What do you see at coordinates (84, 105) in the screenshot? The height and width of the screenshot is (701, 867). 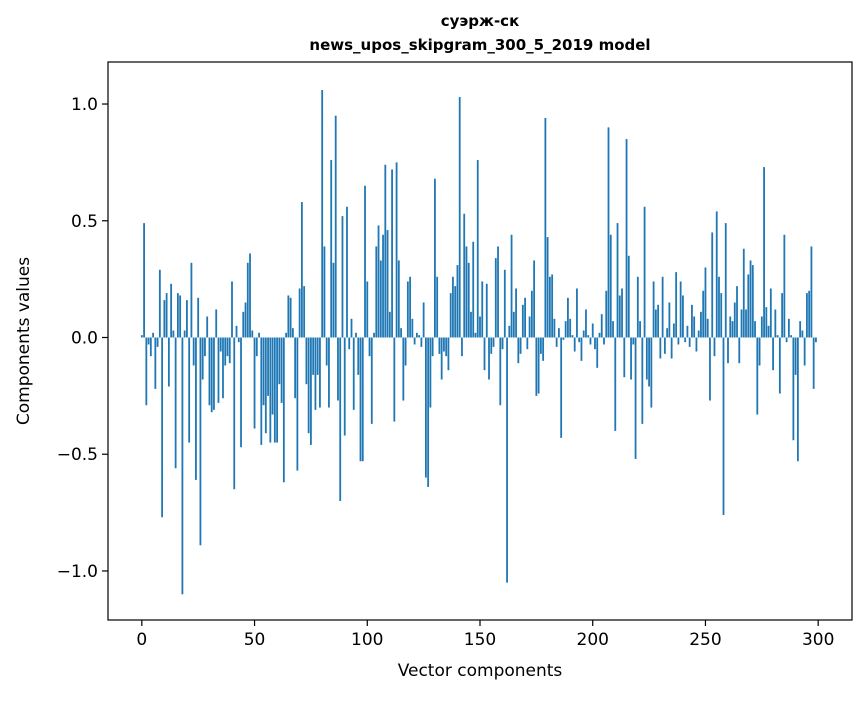 I see `y-tick-label: 1.0` at bounding box center [84, 105].